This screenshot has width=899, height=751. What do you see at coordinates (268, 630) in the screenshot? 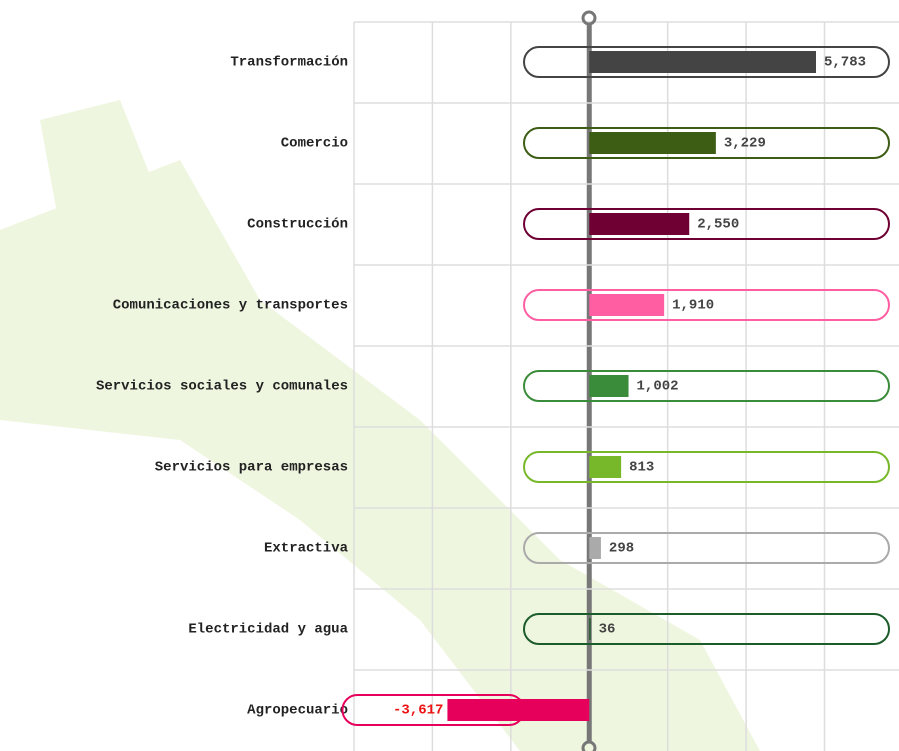
I see `category-label: Electricidad y agua` at bounding box center [268, 630].